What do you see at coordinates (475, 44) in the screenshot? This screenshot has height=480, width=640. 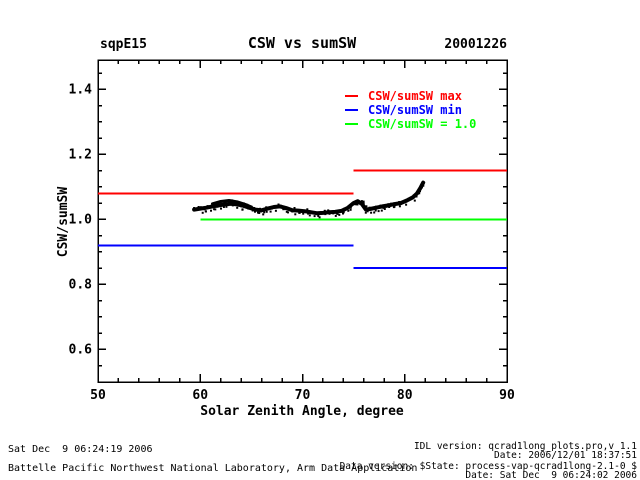 I see `date-label: 20001226` at bounding box center [475, 44].